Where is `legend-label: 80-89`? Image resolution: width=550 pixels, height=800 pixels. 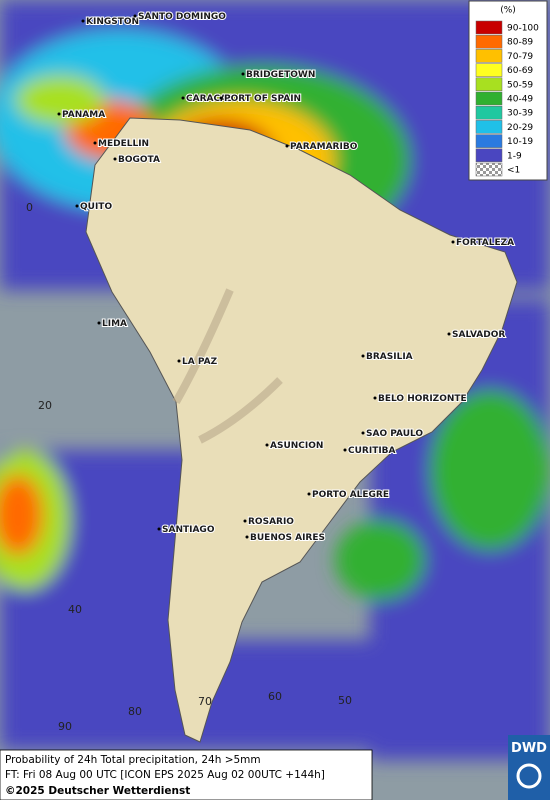 legend-label: 80-89 is located at coordinates (520, 43).